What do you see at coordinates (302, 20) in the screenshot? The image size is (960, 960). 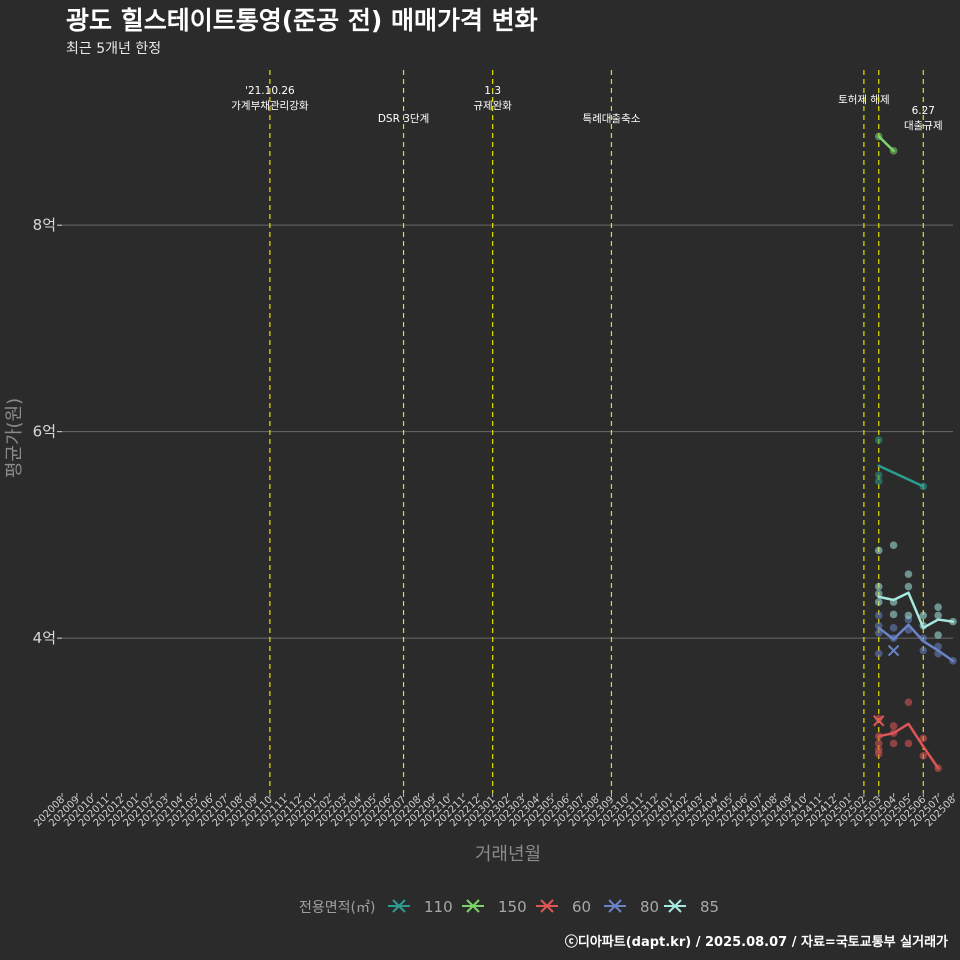 I see `chart-title: 광도 힐스테이트통영(준공 전) 매매가격 변화` at bounding box center [302, 20].